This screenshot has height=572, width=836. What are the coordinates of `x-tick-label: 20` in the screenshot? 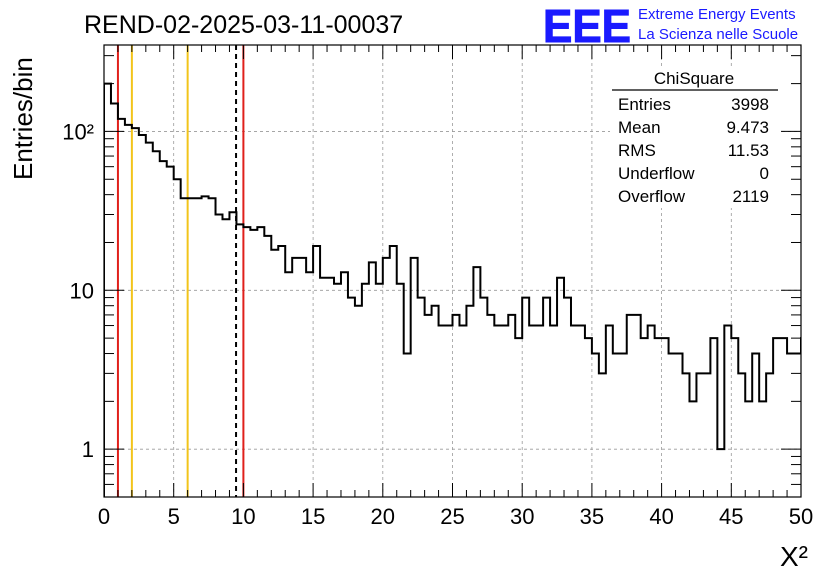 It's located at (383, 516).